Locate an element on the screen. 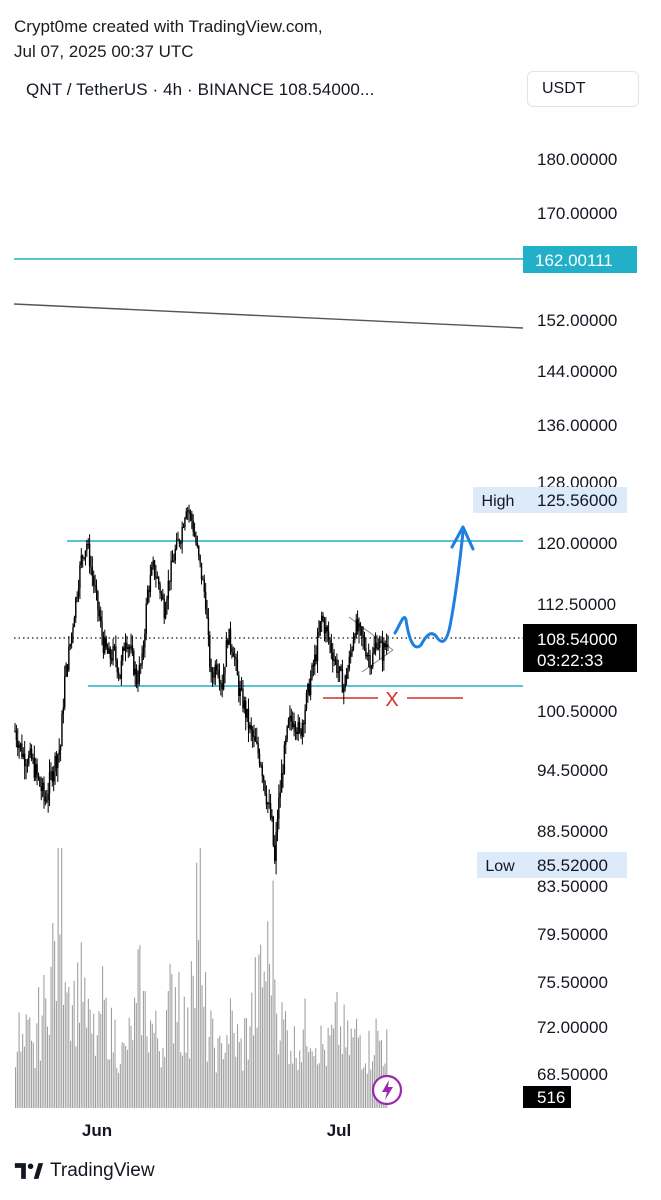  low-label: Low is located at coordinates (500, 866).